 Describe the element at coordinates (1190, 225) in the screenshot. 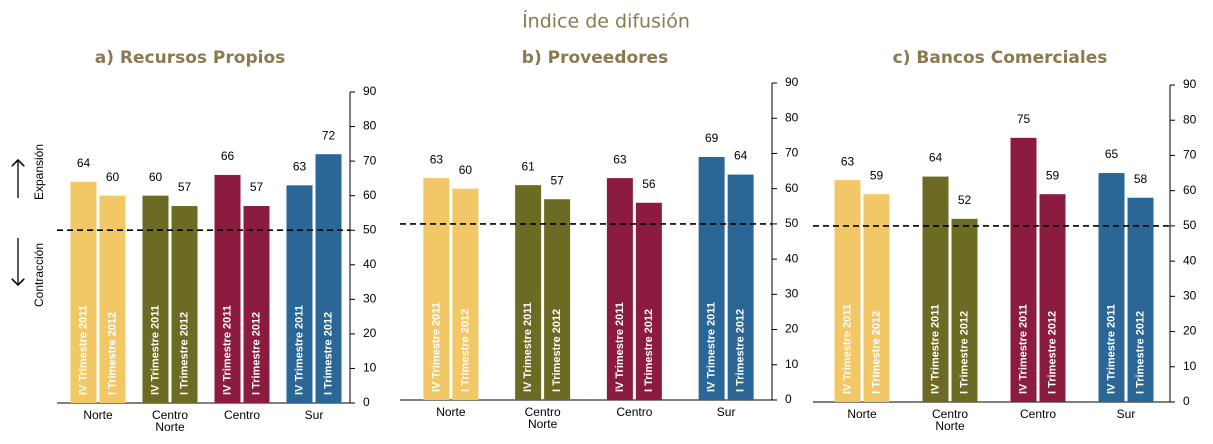

I see `y-tick-label: 50` at that location.